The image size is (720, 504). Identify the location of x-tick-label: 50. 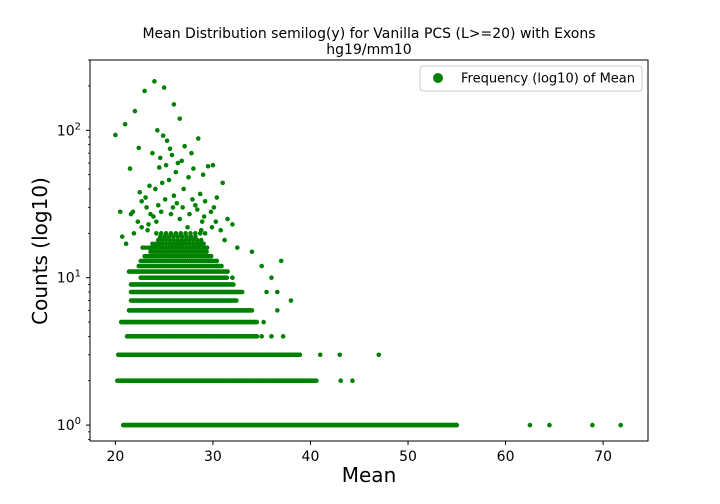
(408, 457).